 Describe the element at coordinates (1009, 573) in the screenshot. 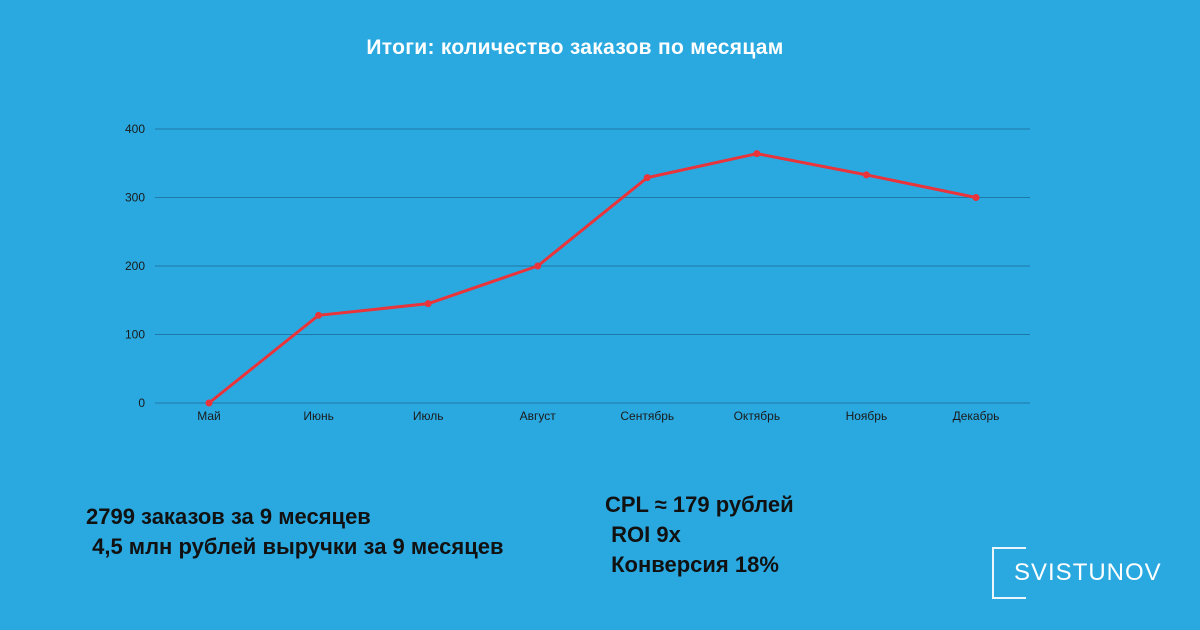

I see `logo-bracket-icon` at that location.